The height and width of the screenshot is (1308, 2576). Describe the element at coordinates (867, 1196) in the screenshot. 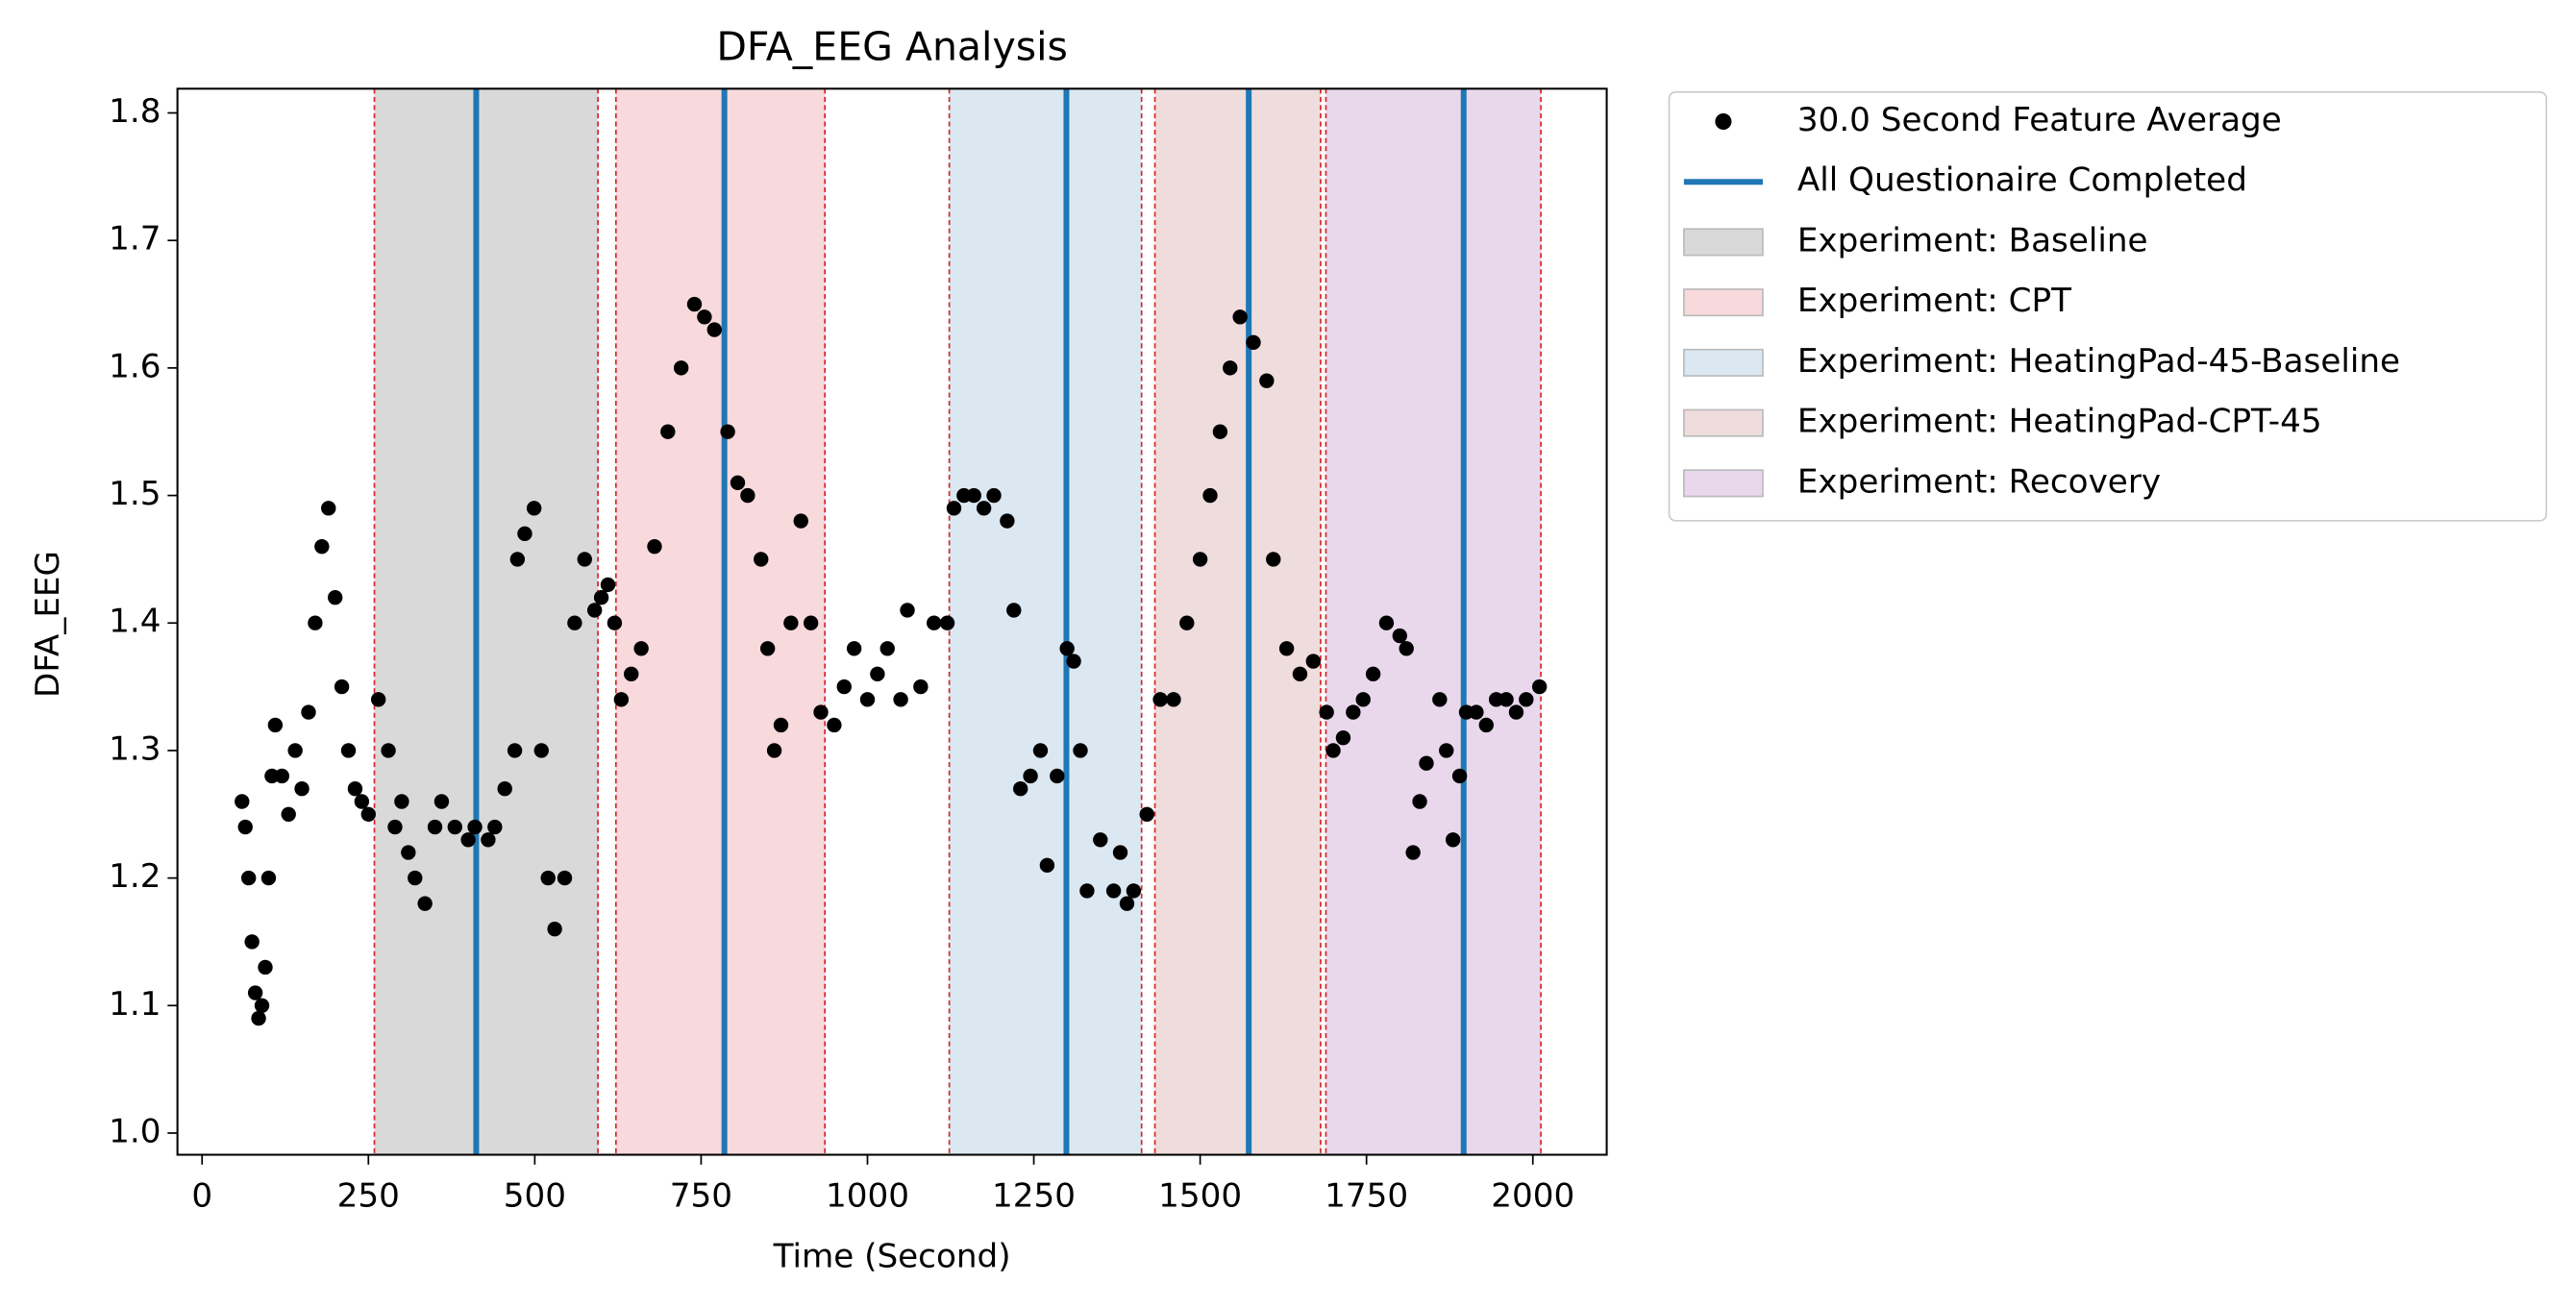

I see `x-tick-label: 1000` at that location.